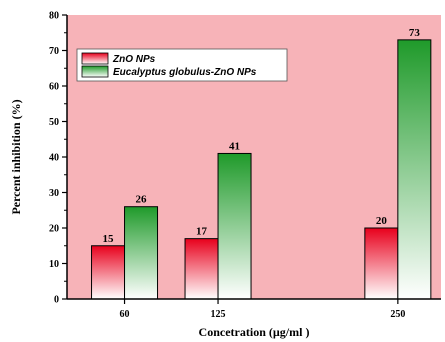 The width and height of the screenshot is (445, 342). What do you see at coordinates (218, 314) in the screenshot?
I see `x-tick-label: 125` at bounding box center [218, 314].